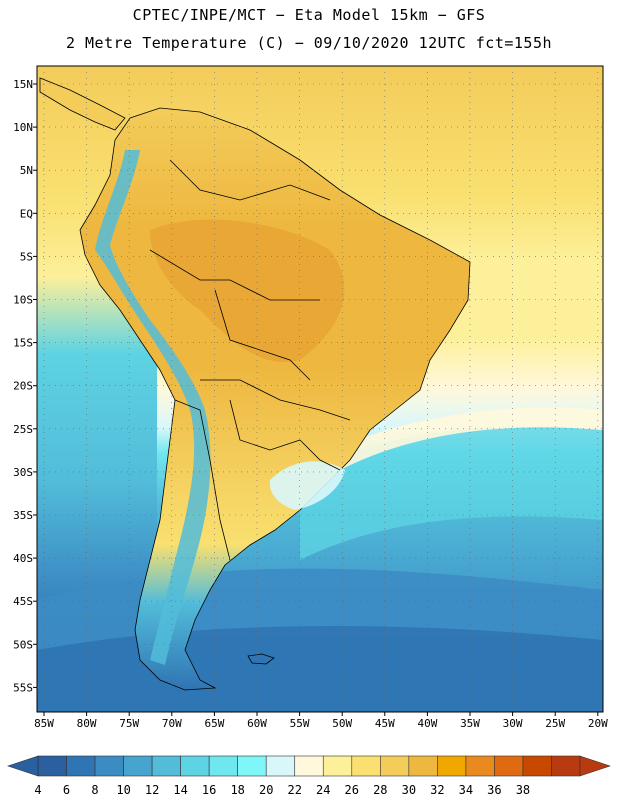 This screenshot has width=618, height=800. I want to click on lon-tick-label: 75W, so click(129, 723).